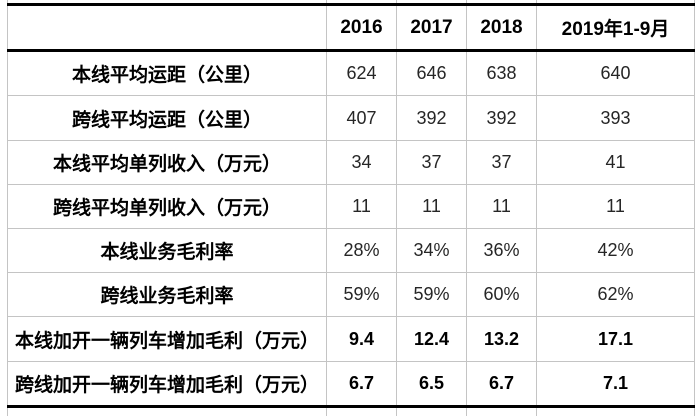  I want to click on table-header-row: 2016 2017 2018 2019年1-9月, so click(351, 28).